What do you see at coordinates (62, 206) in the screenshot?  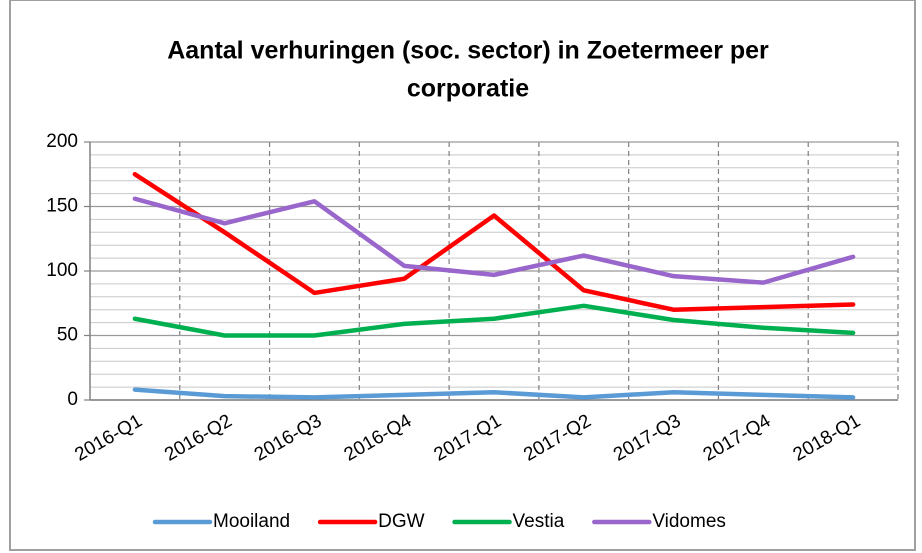 I see `y-tick-label: 150` at bounding box center [62, 206].